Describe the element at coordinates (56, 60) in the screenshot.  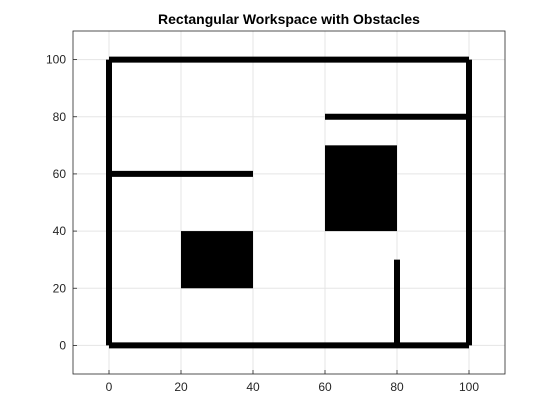
I see `y-tick-label: 100` at that location.